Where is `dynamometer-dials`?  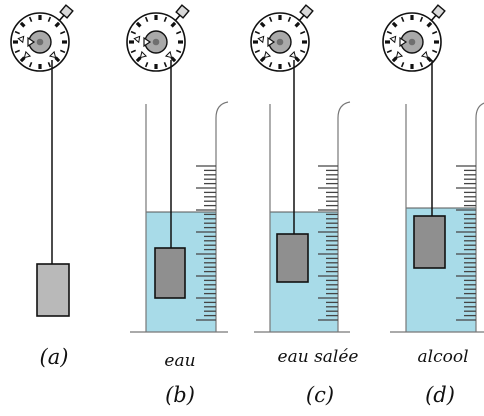
dynamometer-dials is located at coordinates (228, 38).